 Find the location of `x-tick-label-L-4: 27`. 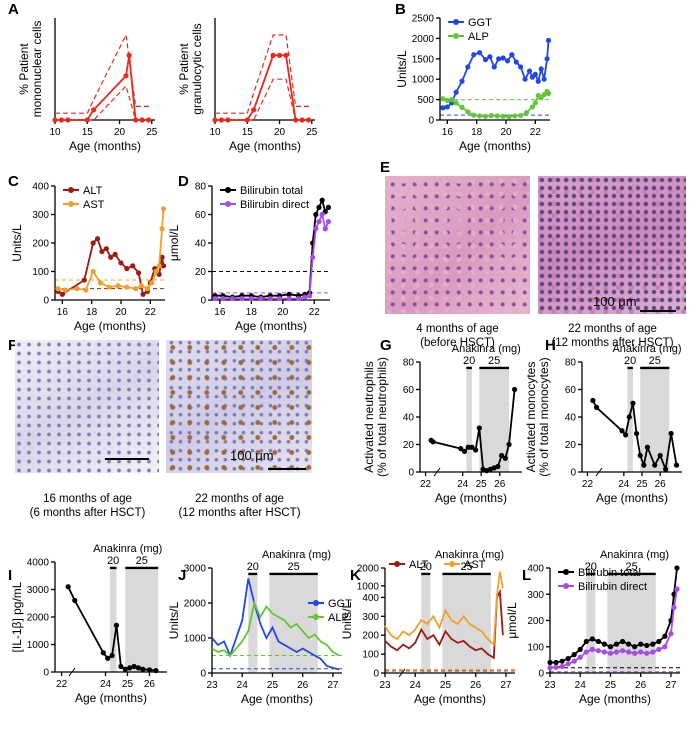

x-tick-label-L-4: 27 is located at coordinates (671, 685).